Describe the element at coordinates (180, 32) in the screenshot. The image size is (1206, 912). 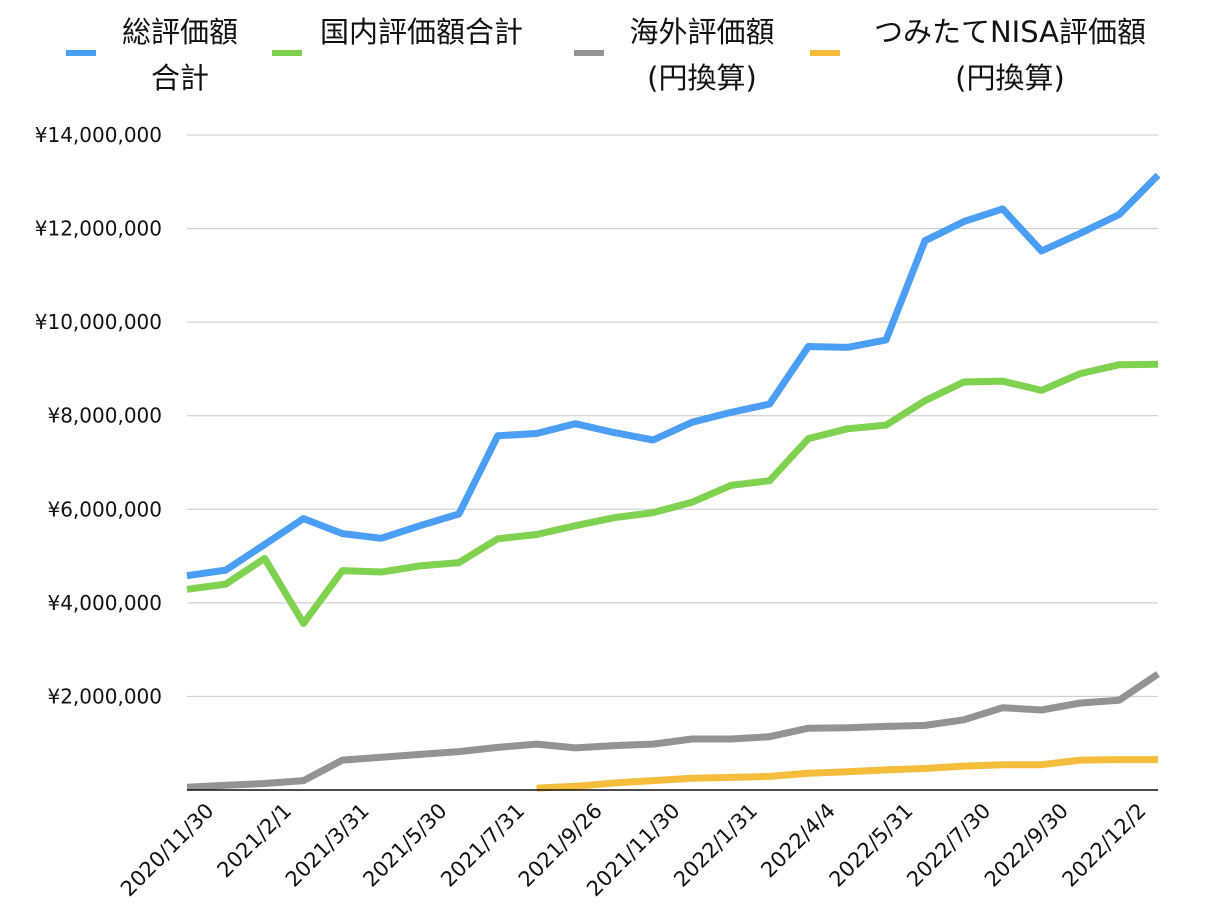
I see `legend-label-0: 総評価額` at that location.